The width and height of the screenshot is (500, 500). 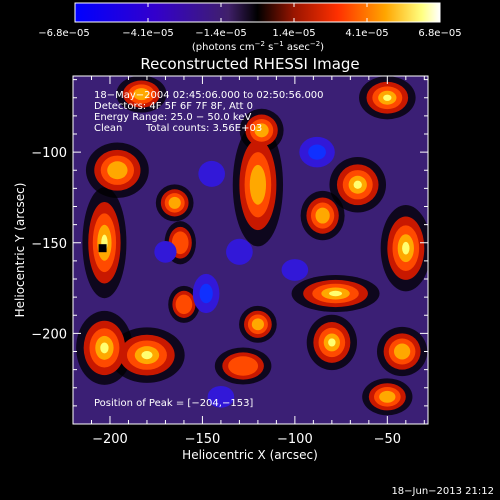 I want to click on annotation-counts: Total counts: 3.56E+03, so click(x=203, y=128).